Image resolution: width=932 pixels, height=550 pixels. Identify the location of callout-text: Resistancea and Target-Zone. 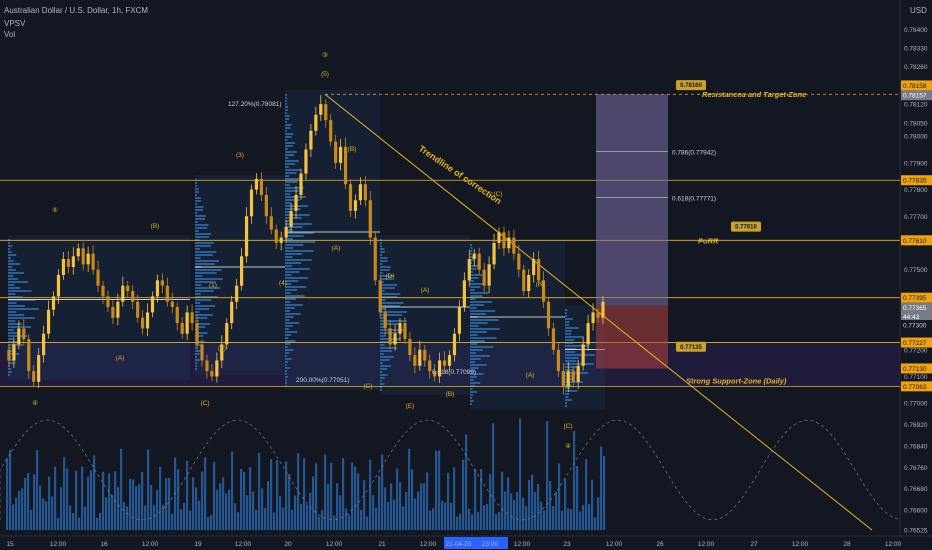
(754, 94).